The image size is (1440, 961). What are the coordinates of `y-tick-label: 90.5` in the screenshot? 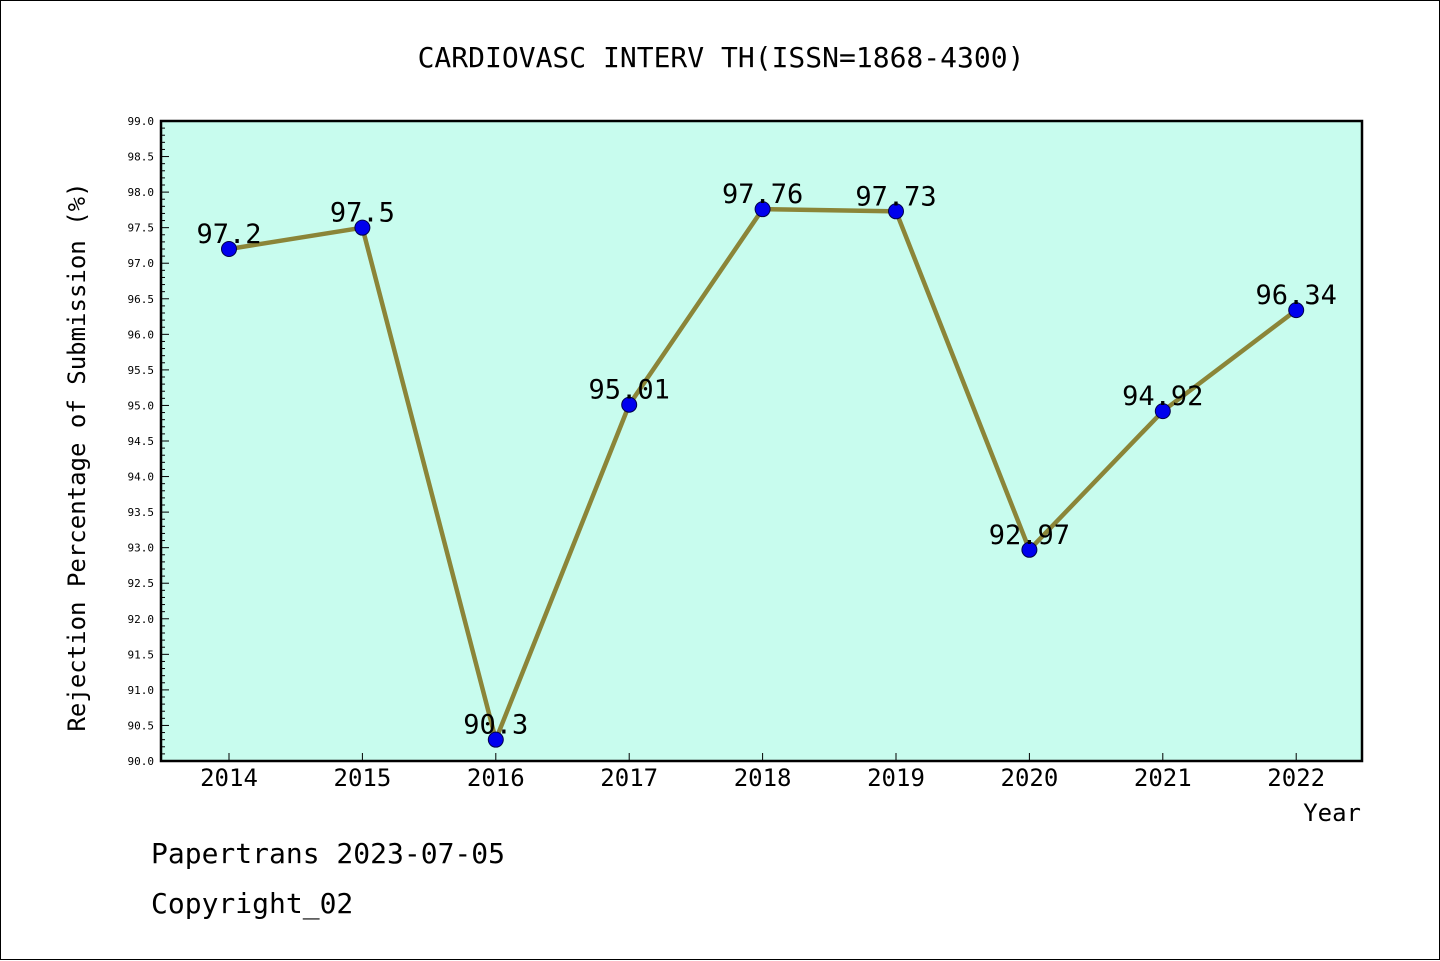 It's located at (141, 725).